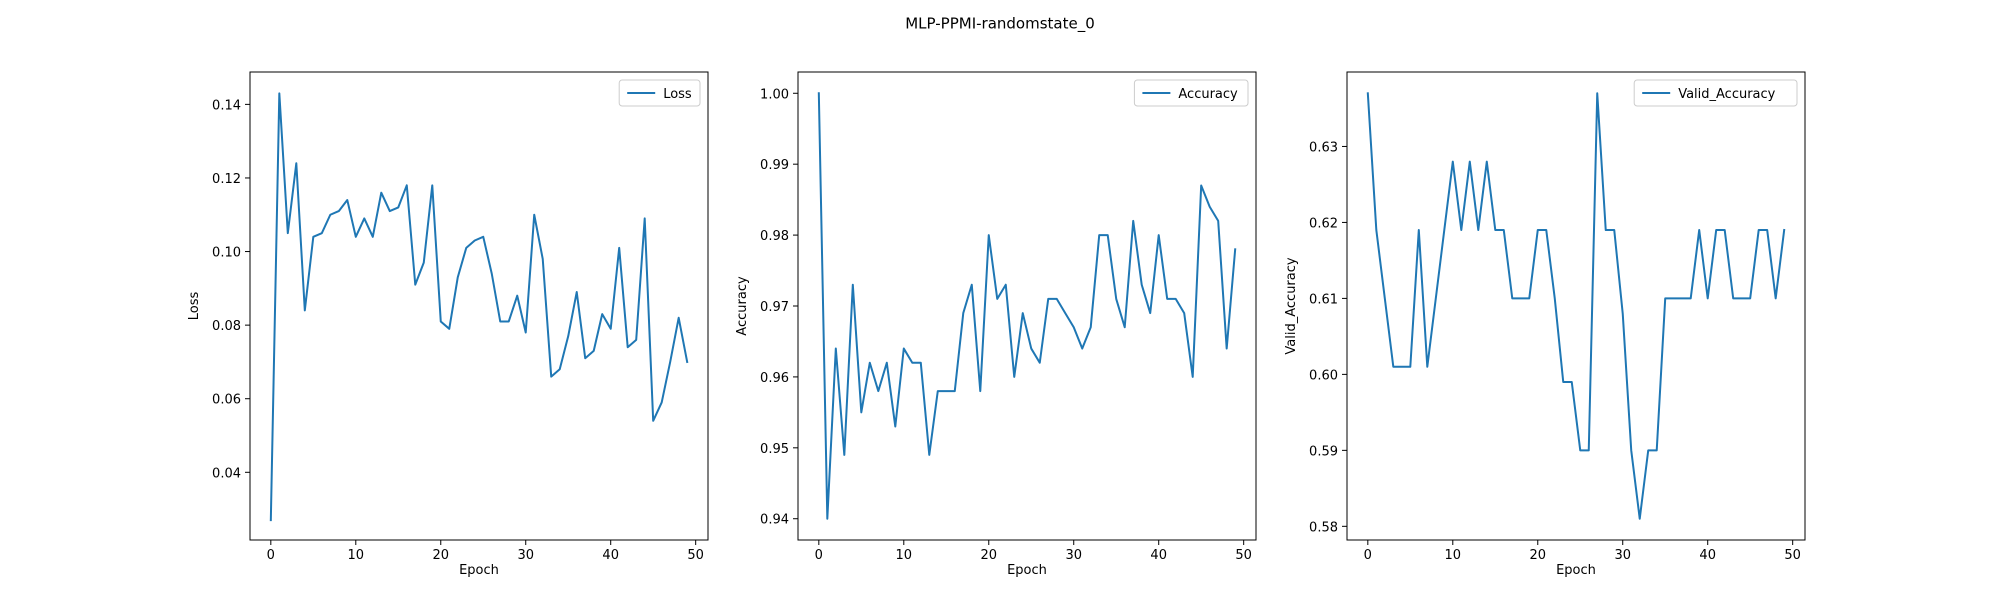  I want to click on y-tick-label: 0.06, so click(226, 400).